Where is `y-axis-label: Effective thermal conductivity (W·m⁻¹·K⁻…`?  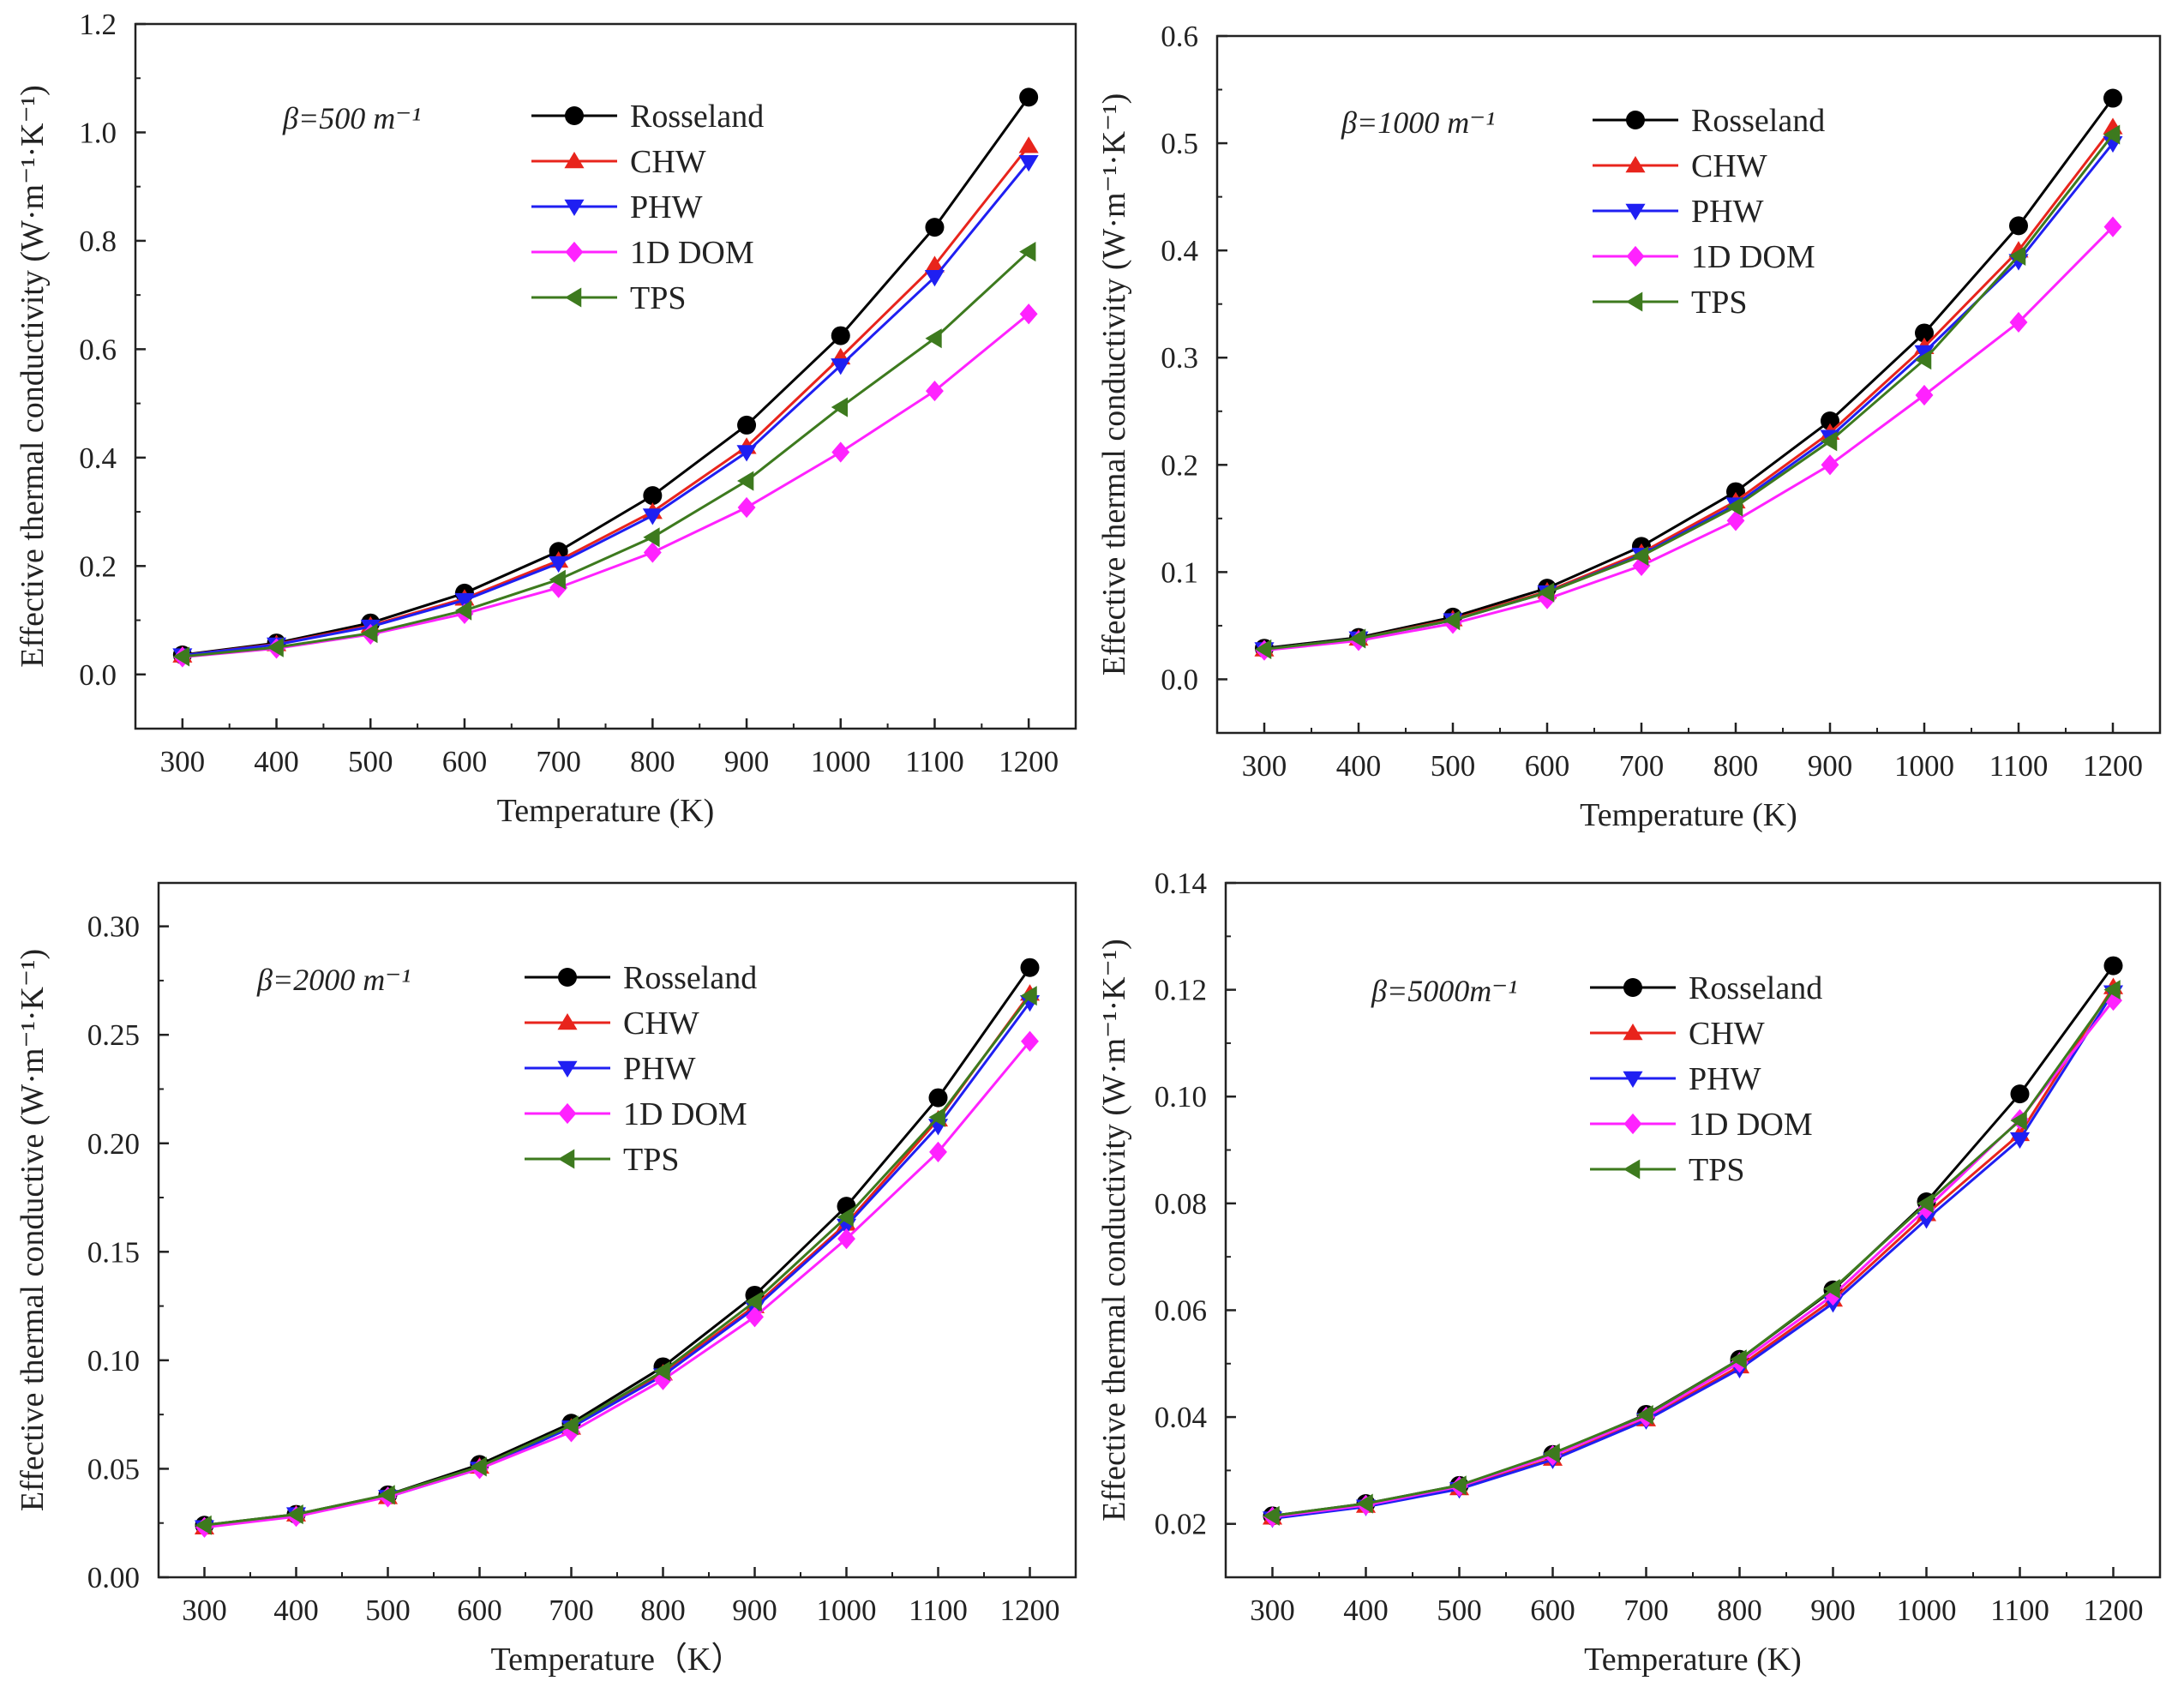 y-axis-label: Effective thermal conductivity (W·m⁻¹·K⁻… is located at coordinates (33, 376).